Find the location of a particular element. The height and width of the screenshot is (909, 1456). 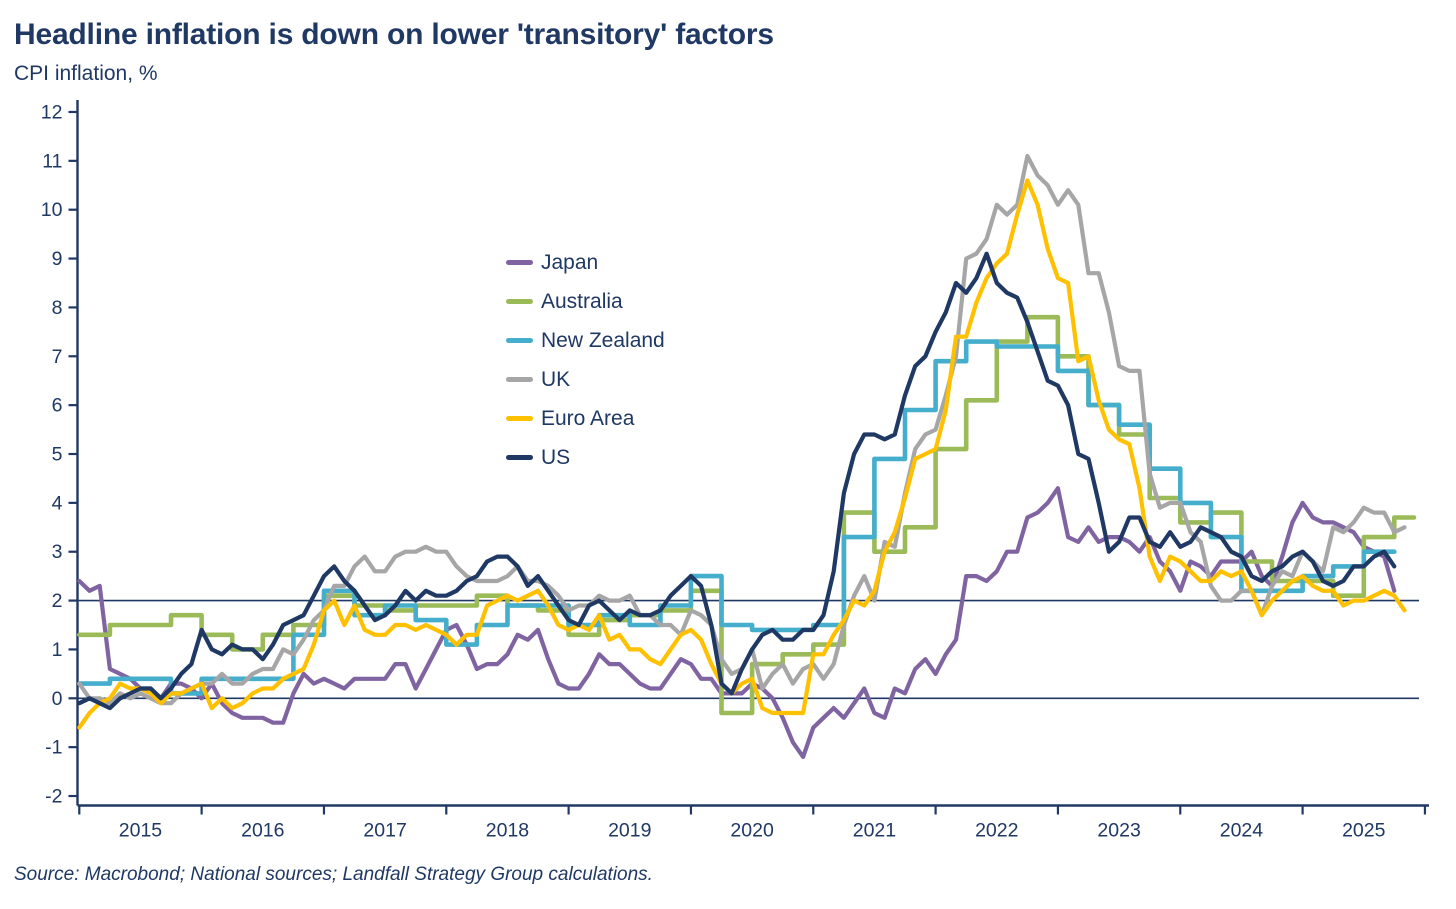

y-tick-label: 11 is located at coordinates (52, 161).